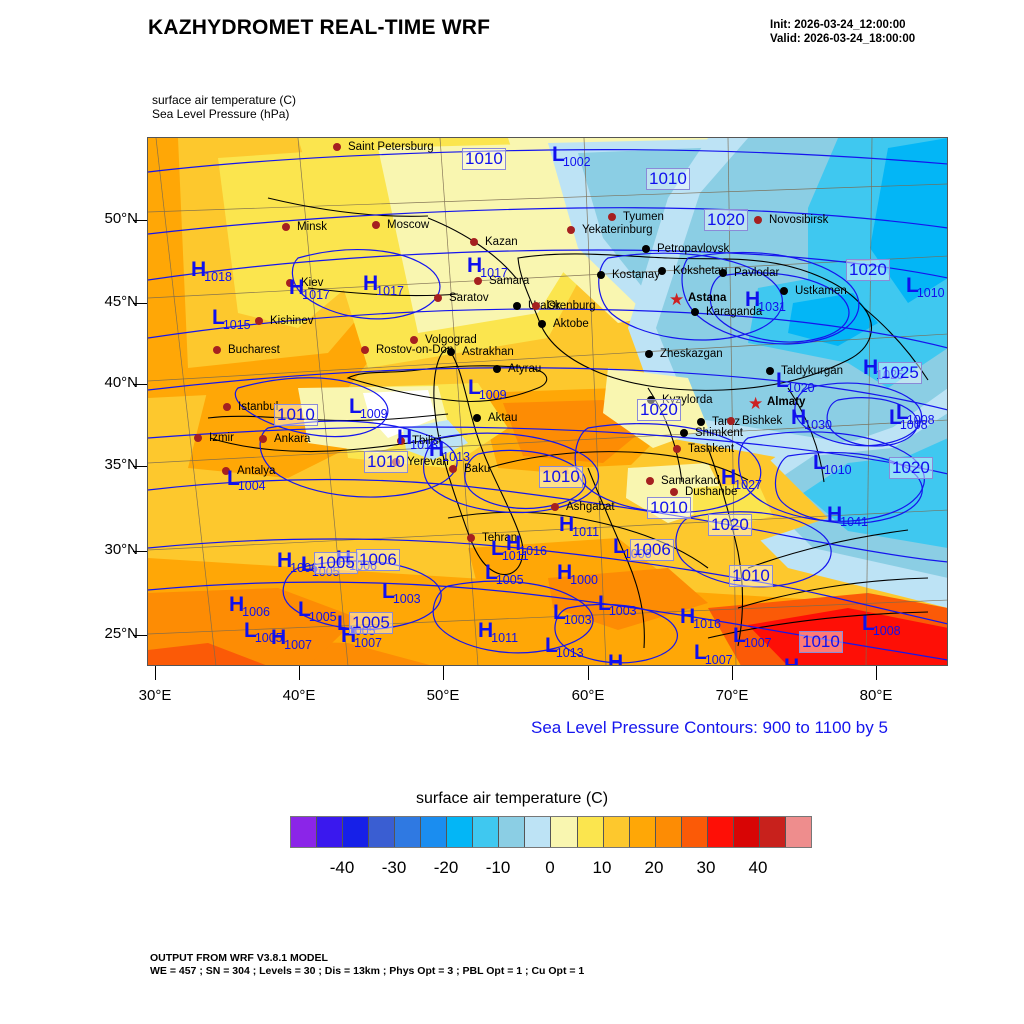  I want to click on city-label: Orenburg, so click(571, 306).